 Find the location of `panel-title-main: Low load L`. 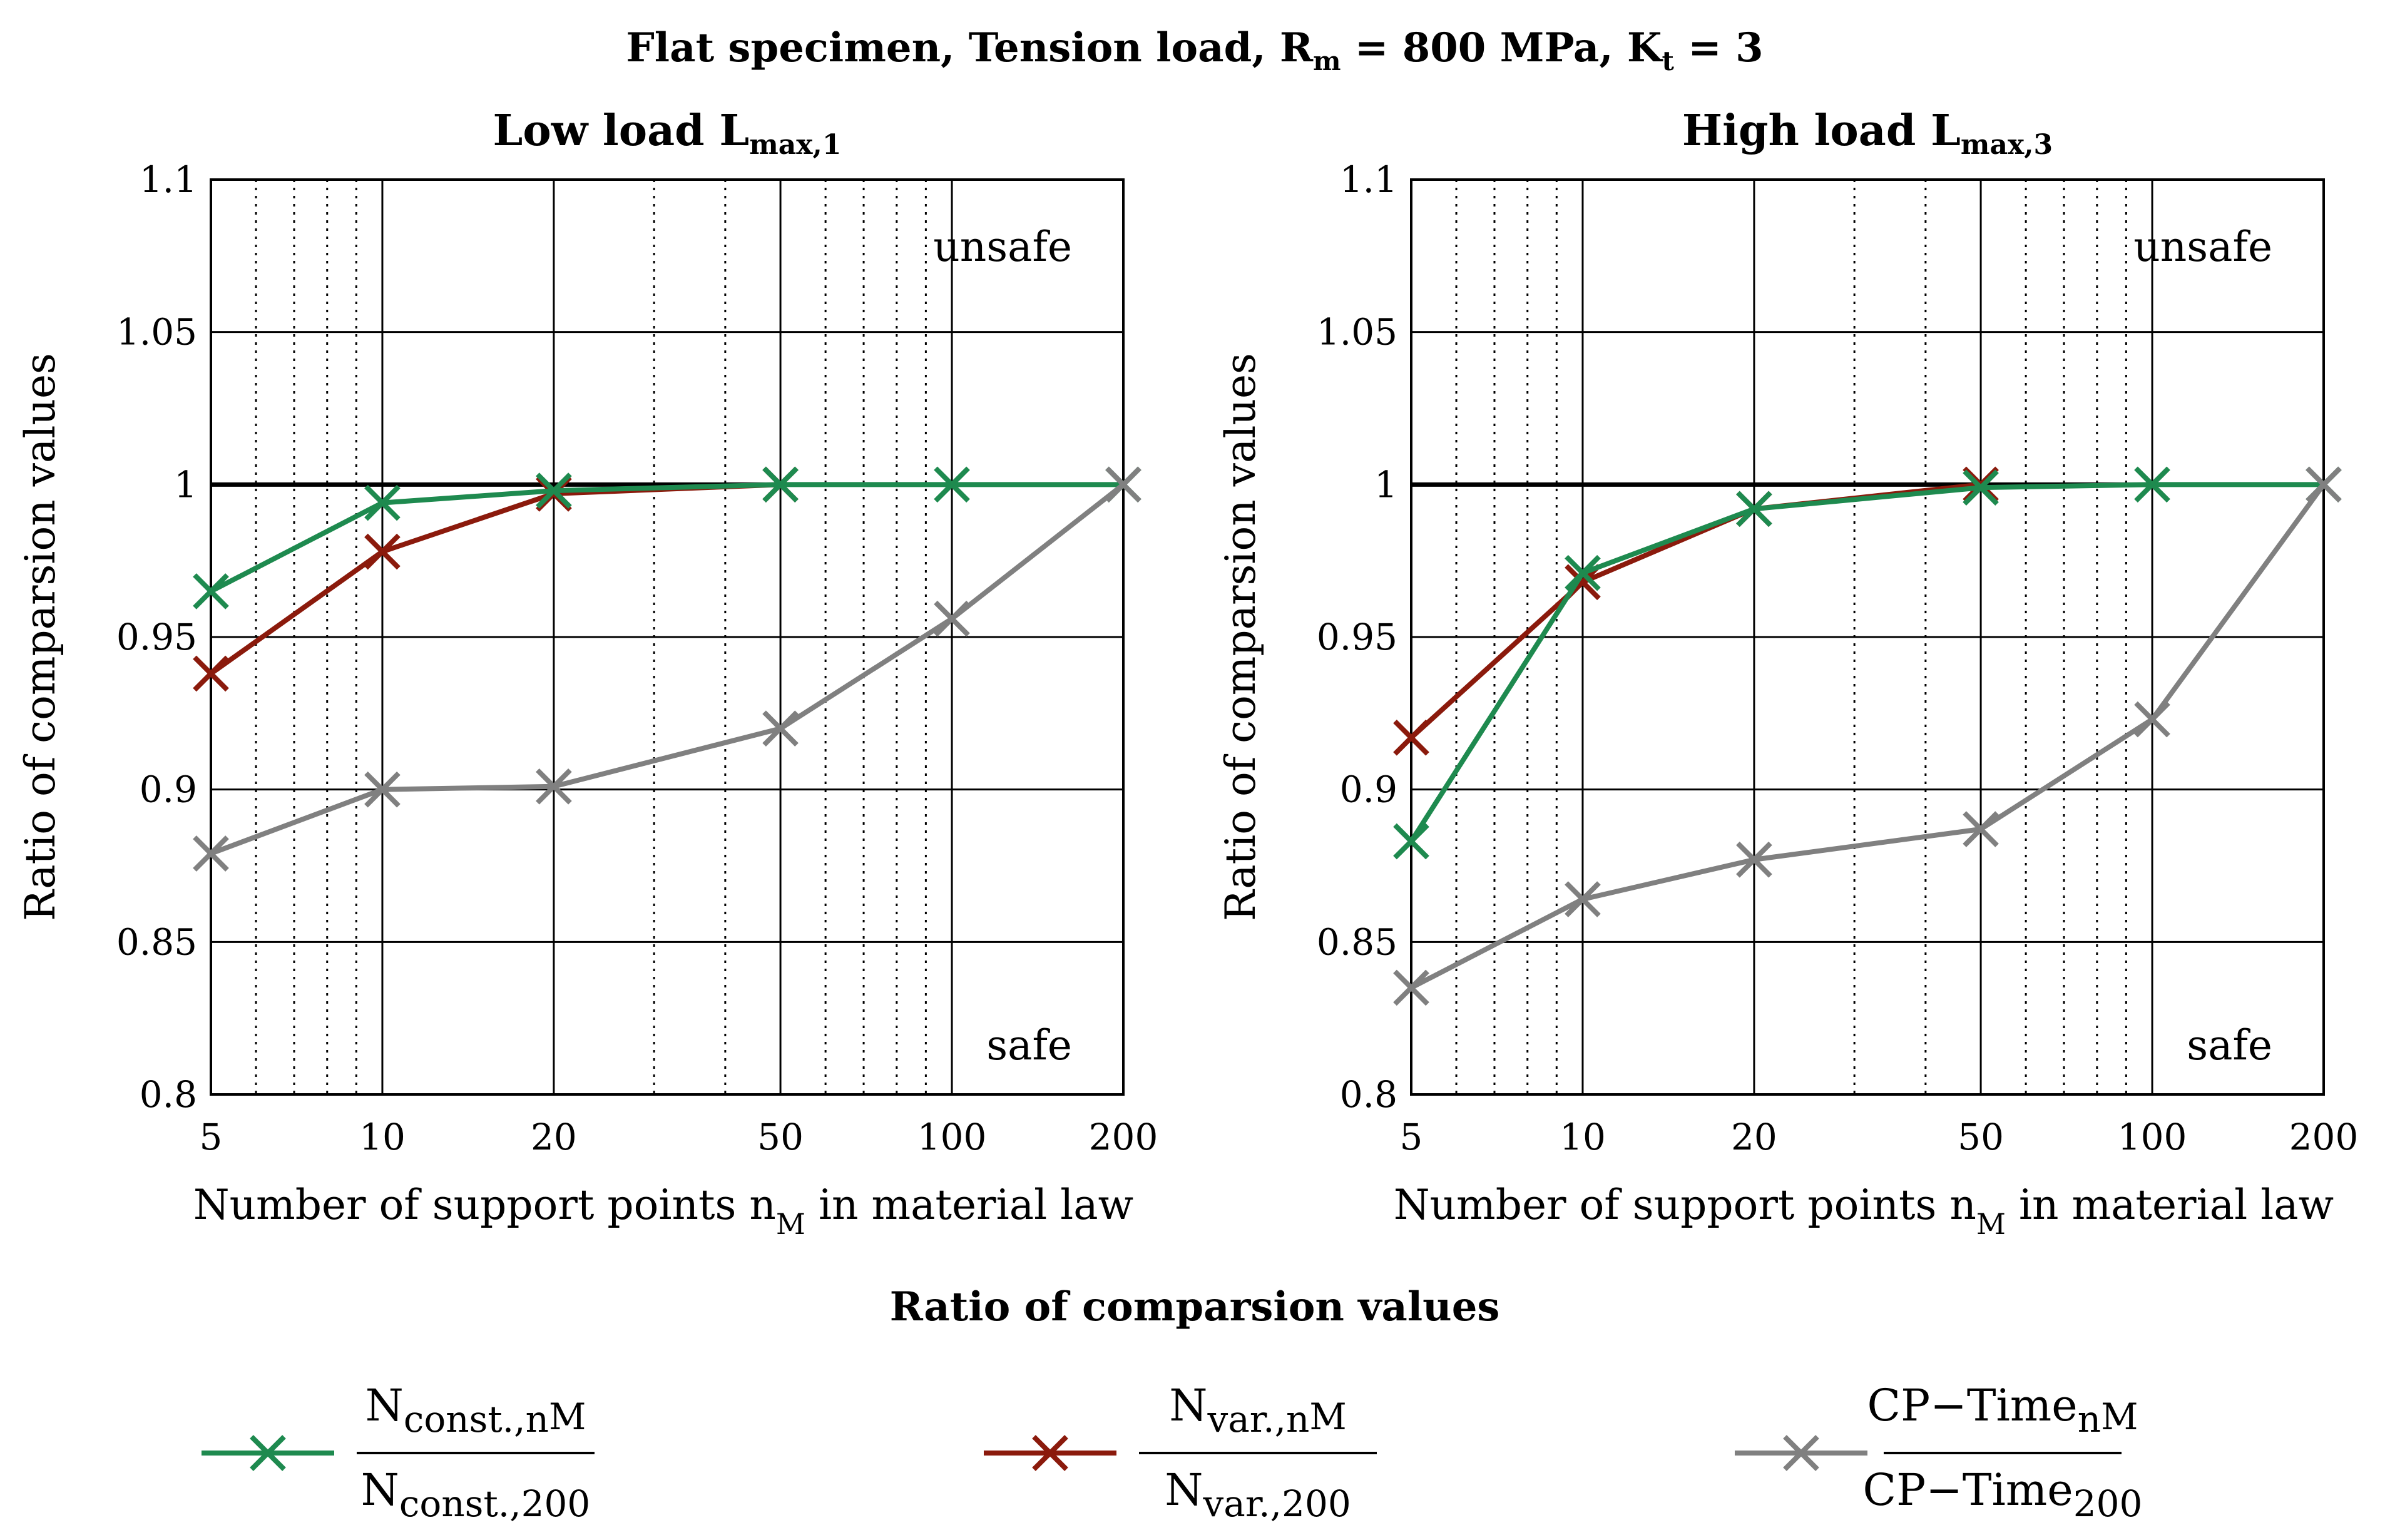

panel-title-main: Low load L is located at coordinates (621, 131).